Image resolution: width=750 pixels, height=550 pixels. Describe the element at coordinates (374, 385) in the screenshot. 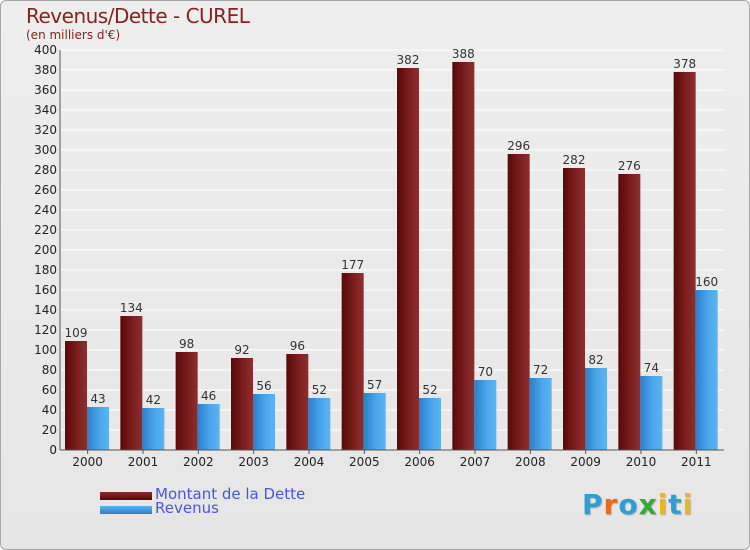

I see `data-label-revenus-2005: 57` at that location.